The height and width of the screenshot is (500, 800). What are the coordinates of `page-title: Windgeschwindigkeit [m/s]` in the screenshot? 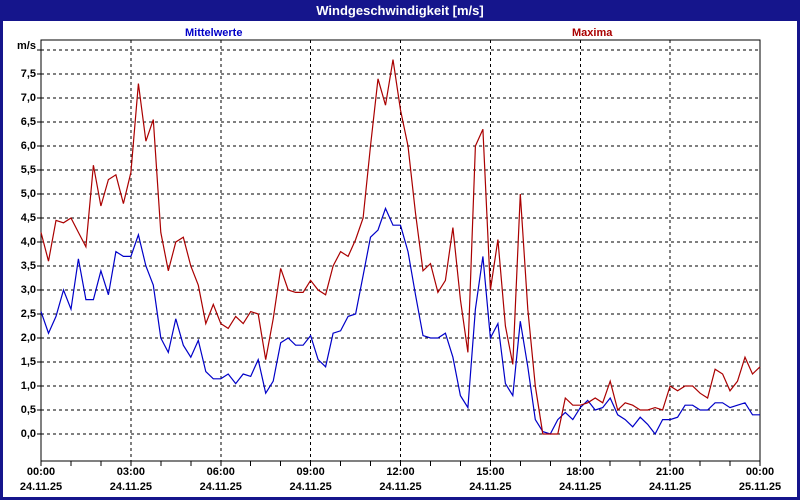 It's located at (400, 10).